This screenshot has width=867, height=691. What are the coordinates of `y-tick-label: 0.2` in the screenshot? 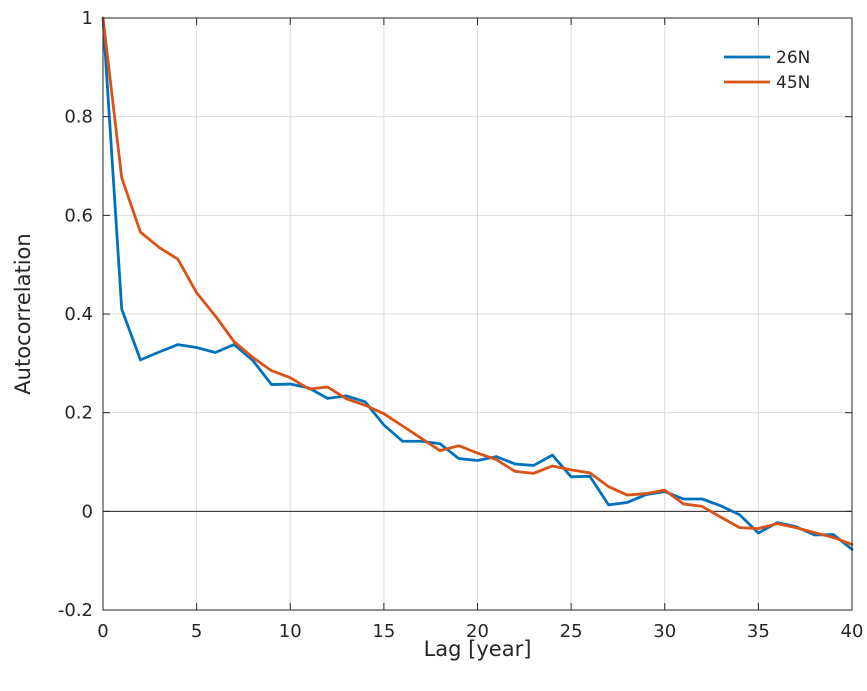 It's located at (78, 413).